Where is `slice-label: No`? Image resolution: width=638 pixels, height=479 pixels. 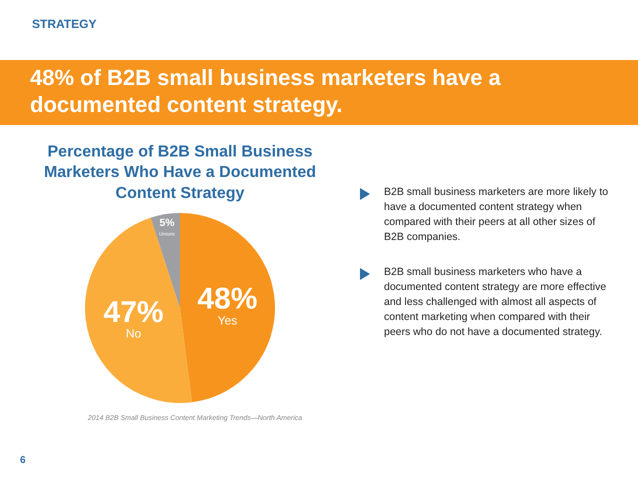
slice-label: No is located at coordinates (134, 333).